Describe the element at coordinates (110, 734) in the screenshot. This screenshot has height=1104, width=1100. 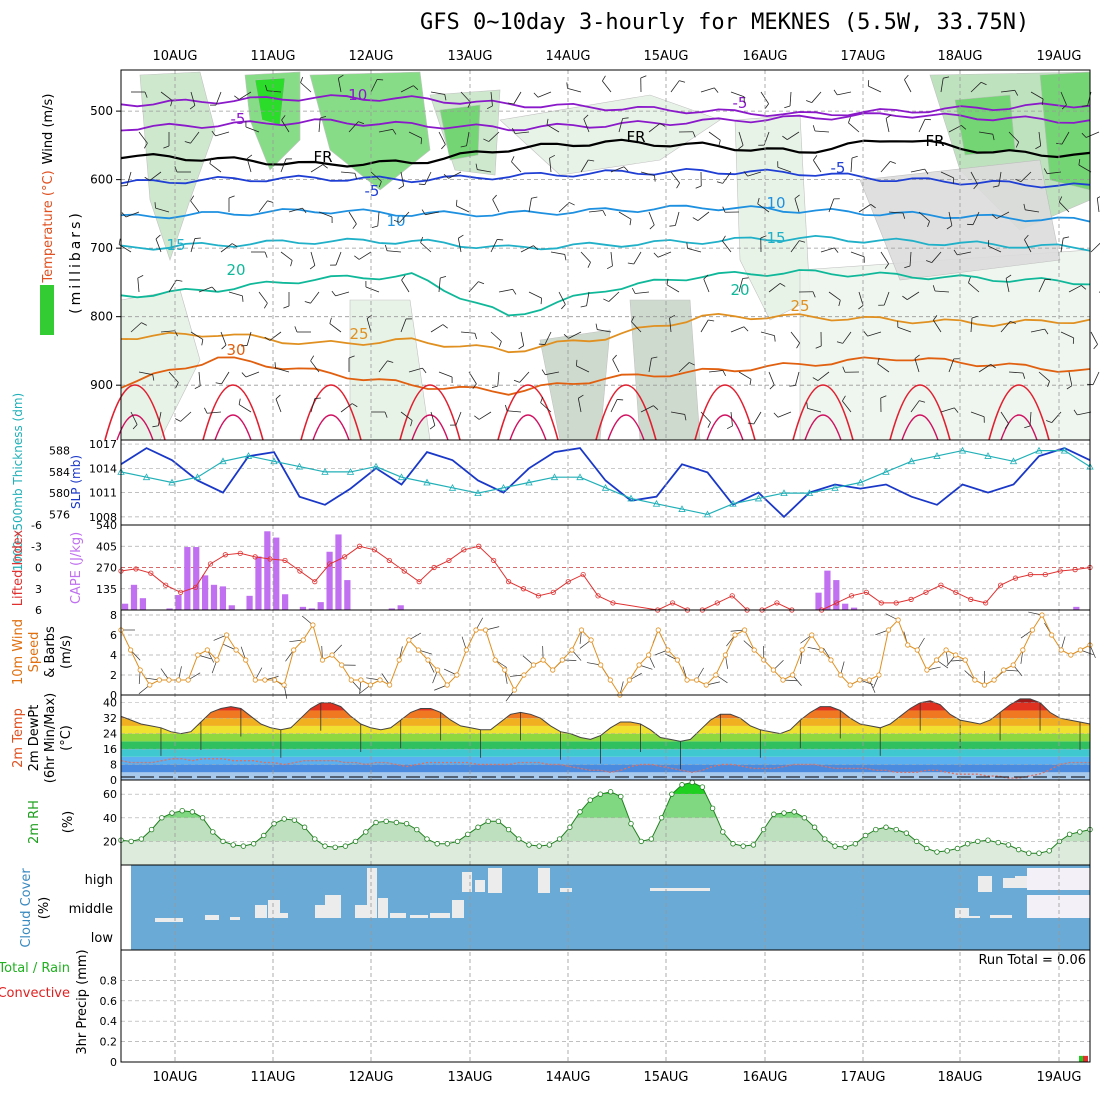
I see `temp-tick-label-24: 24` at that location.